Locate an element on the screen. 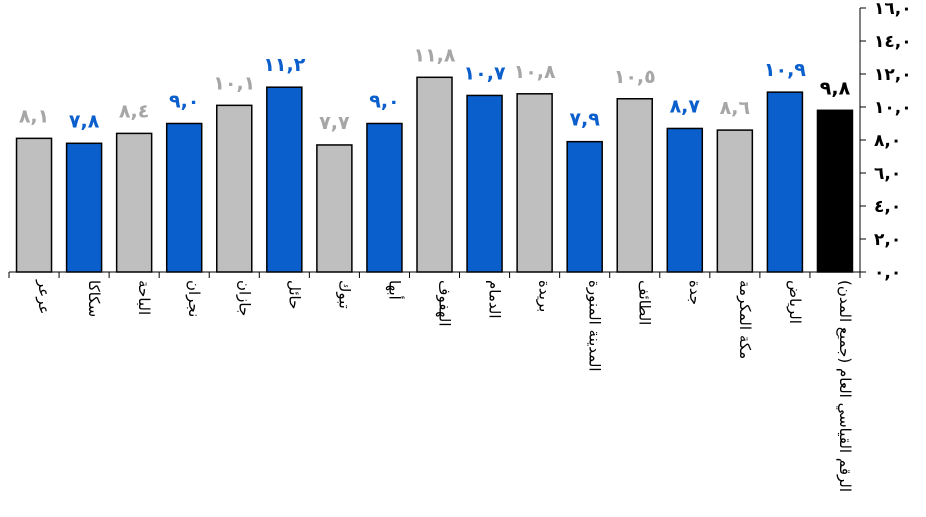 The height and width of the screenshot is (517, 926). y-tick-label-7: ١٢,٠ is located at coordinates (893, 75).